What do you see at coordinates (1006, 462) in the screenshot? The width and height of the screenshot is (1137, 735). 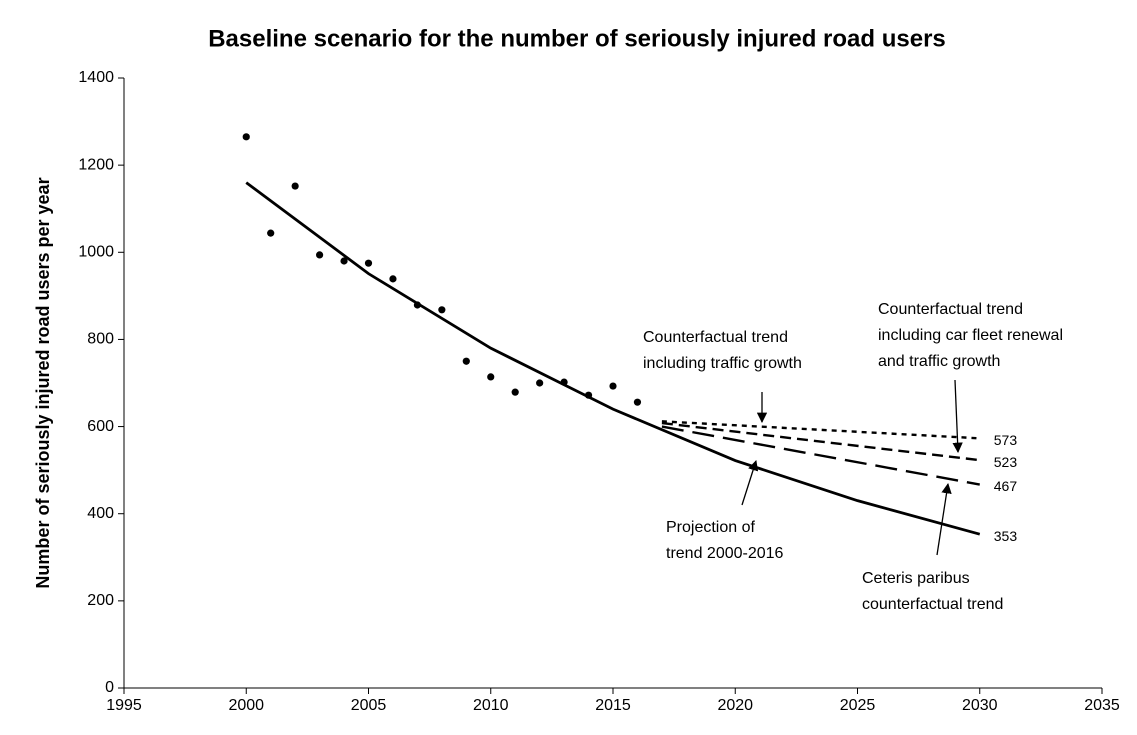 I see `end-label: 523` at bounding box center [1006, 462].